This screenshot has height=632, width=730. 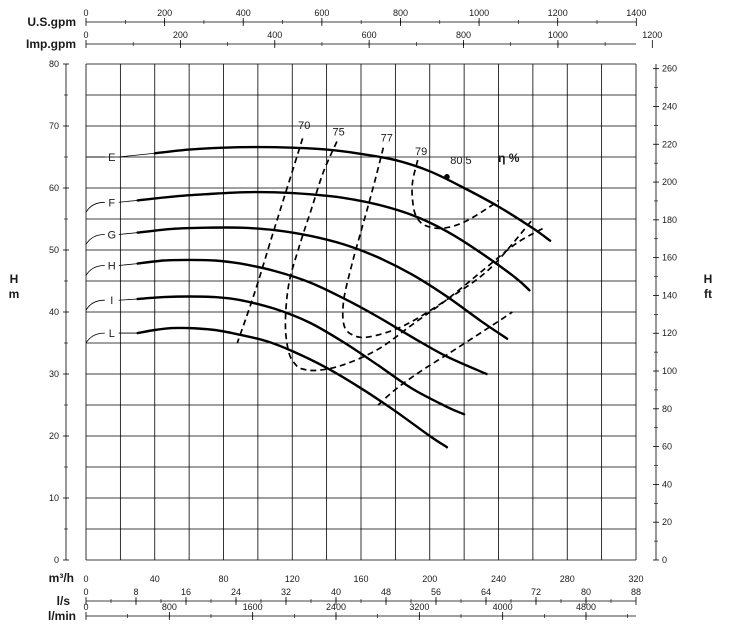 I want to click on y2-axis-unit: ft, so click(x=708, y=294).